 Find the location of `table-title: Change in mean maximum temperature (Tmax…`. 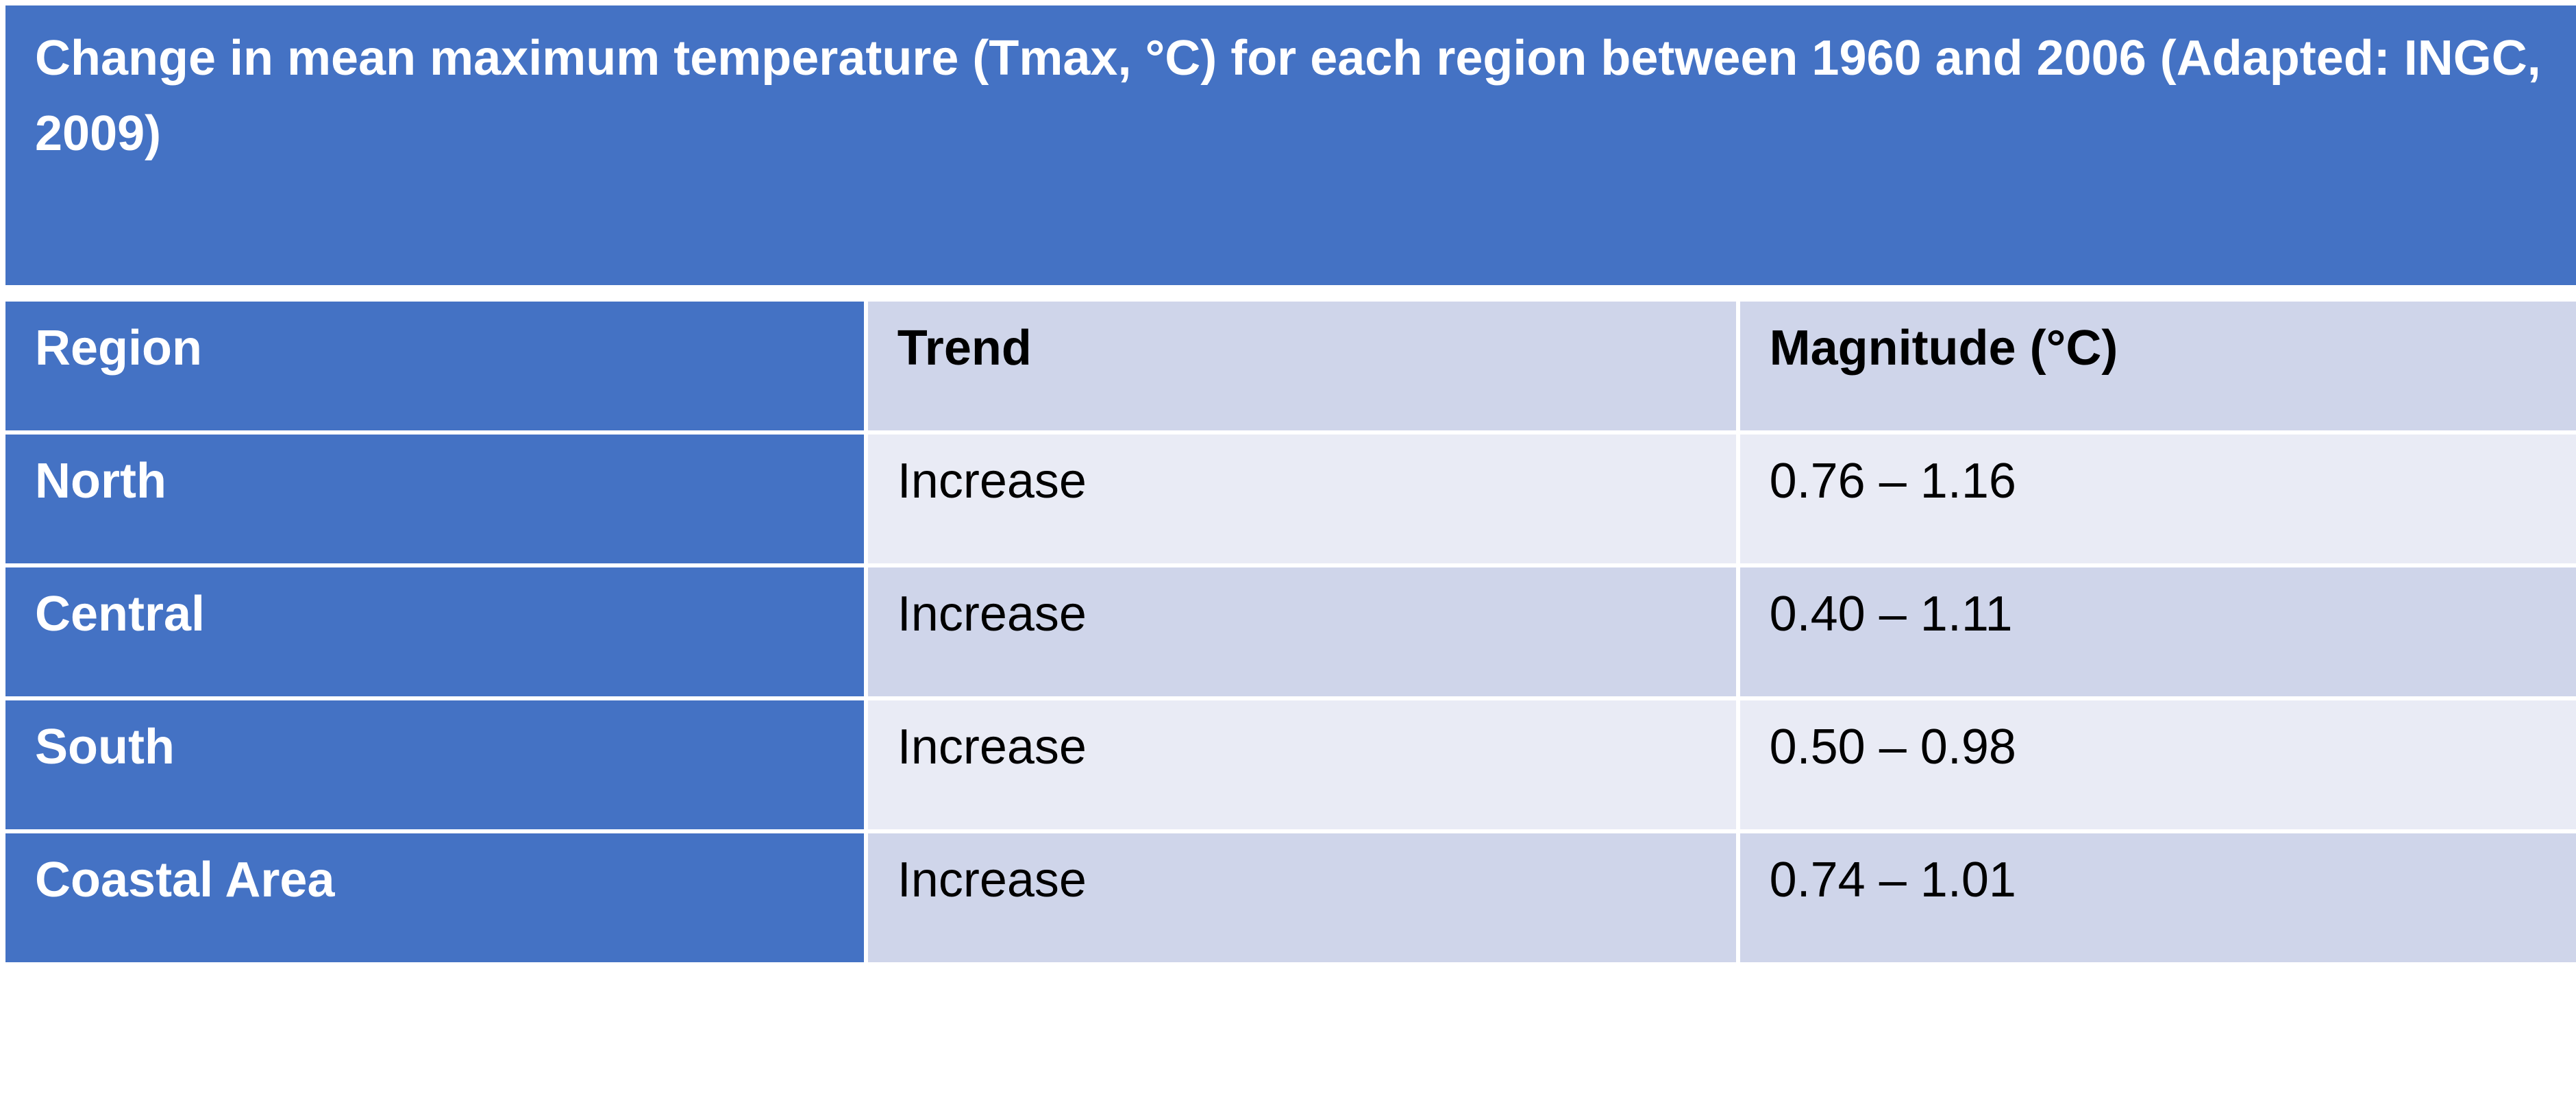

table-title: Change in mean maximum temperature (Tmax… is located at coordinates (1288, 96).